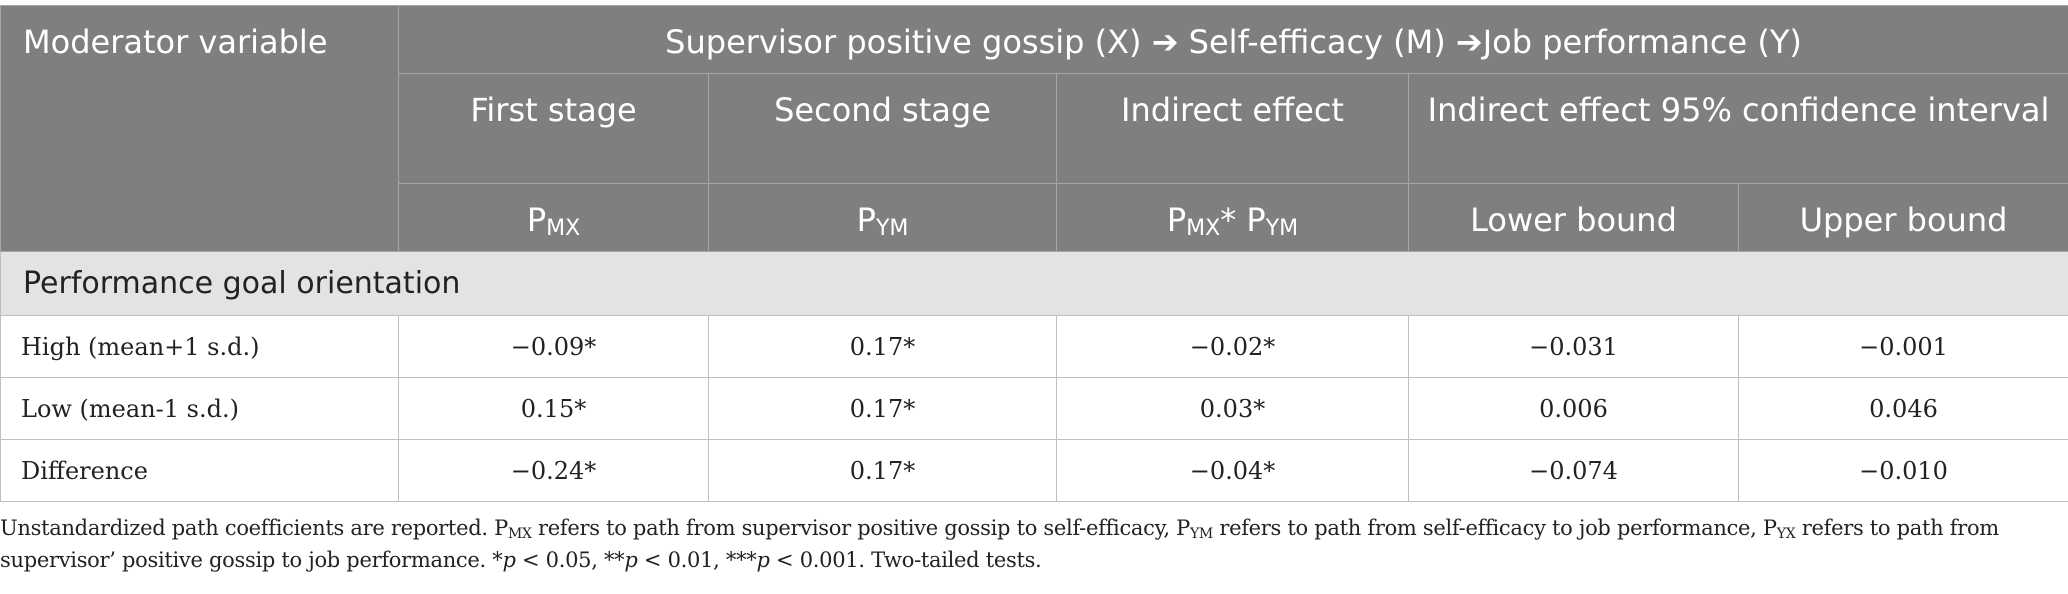 This screenshot has width=2068, height=594. What do you see at coordinates (1902, 408) in the screenshot?
I see `upper-bound-cell: 0.046` at bounding box center [1902, 408].